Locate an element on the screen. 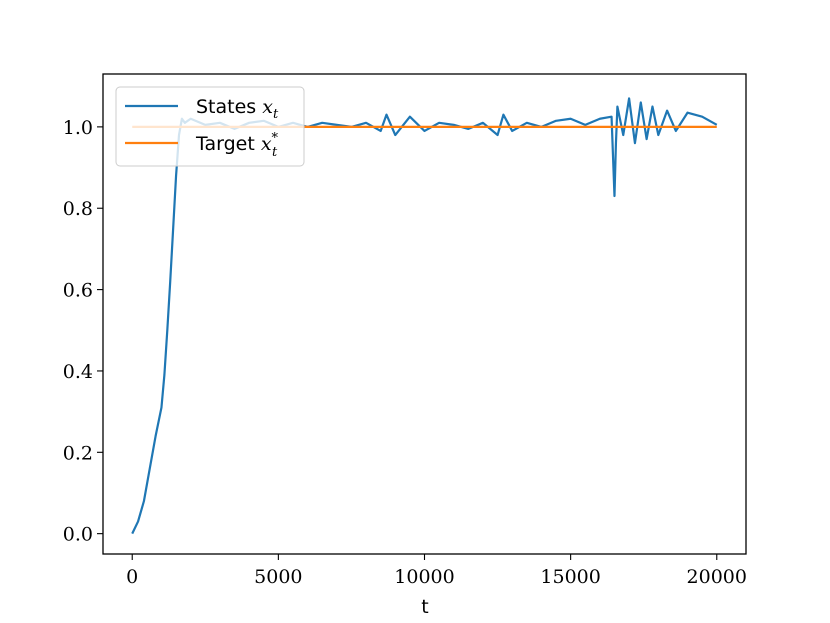 Image resolution: width=830 pixels, height=623 pixels. y-tick-label: 0.4 is located at coordinates (78, 372).